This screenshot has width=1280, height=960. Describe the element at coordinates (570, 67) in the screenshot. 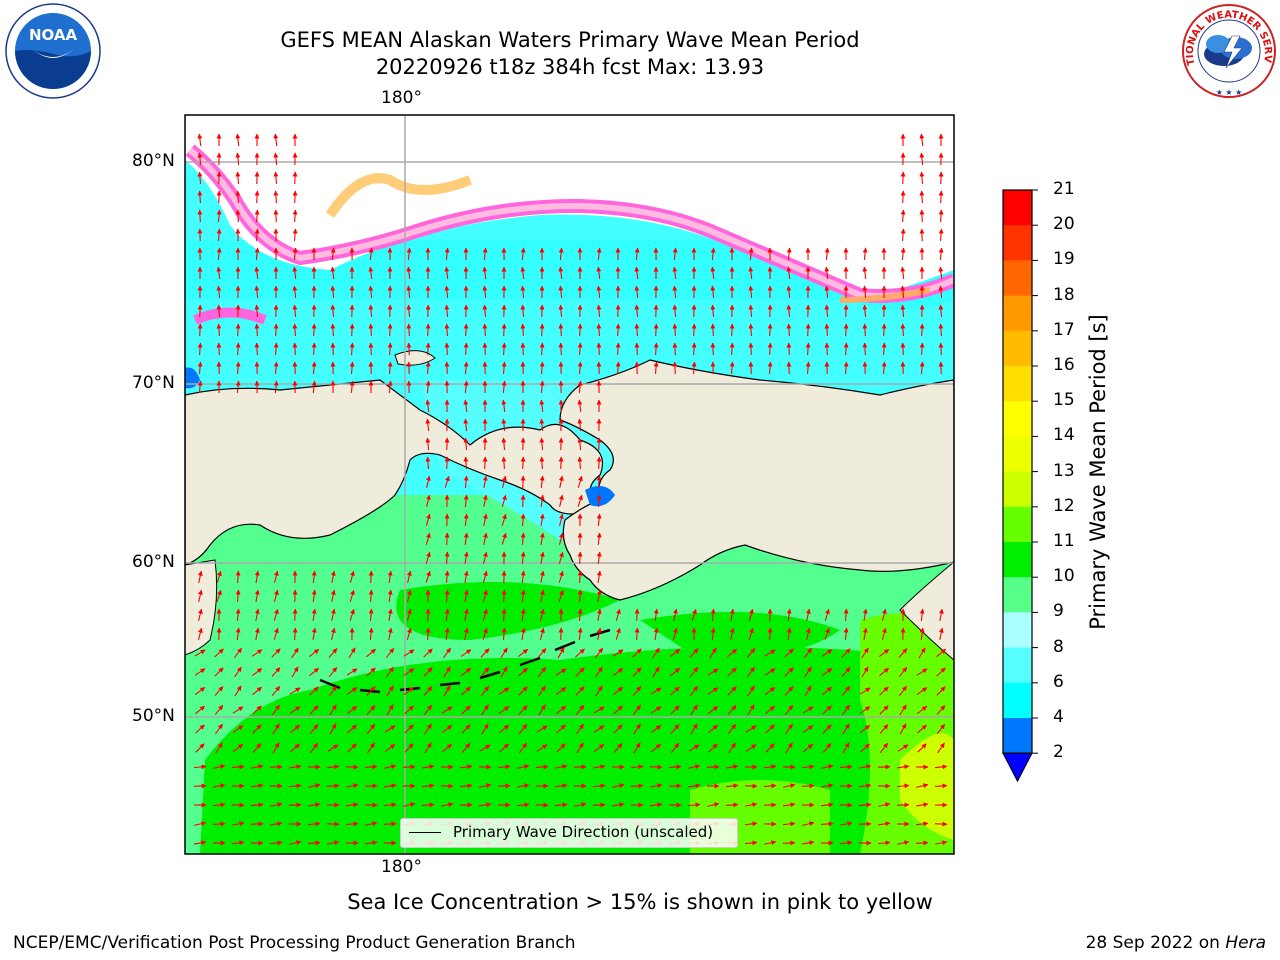

I see `chart-subtitle: 20220926 t18z 384h fcst Max: 13.93` at that location.